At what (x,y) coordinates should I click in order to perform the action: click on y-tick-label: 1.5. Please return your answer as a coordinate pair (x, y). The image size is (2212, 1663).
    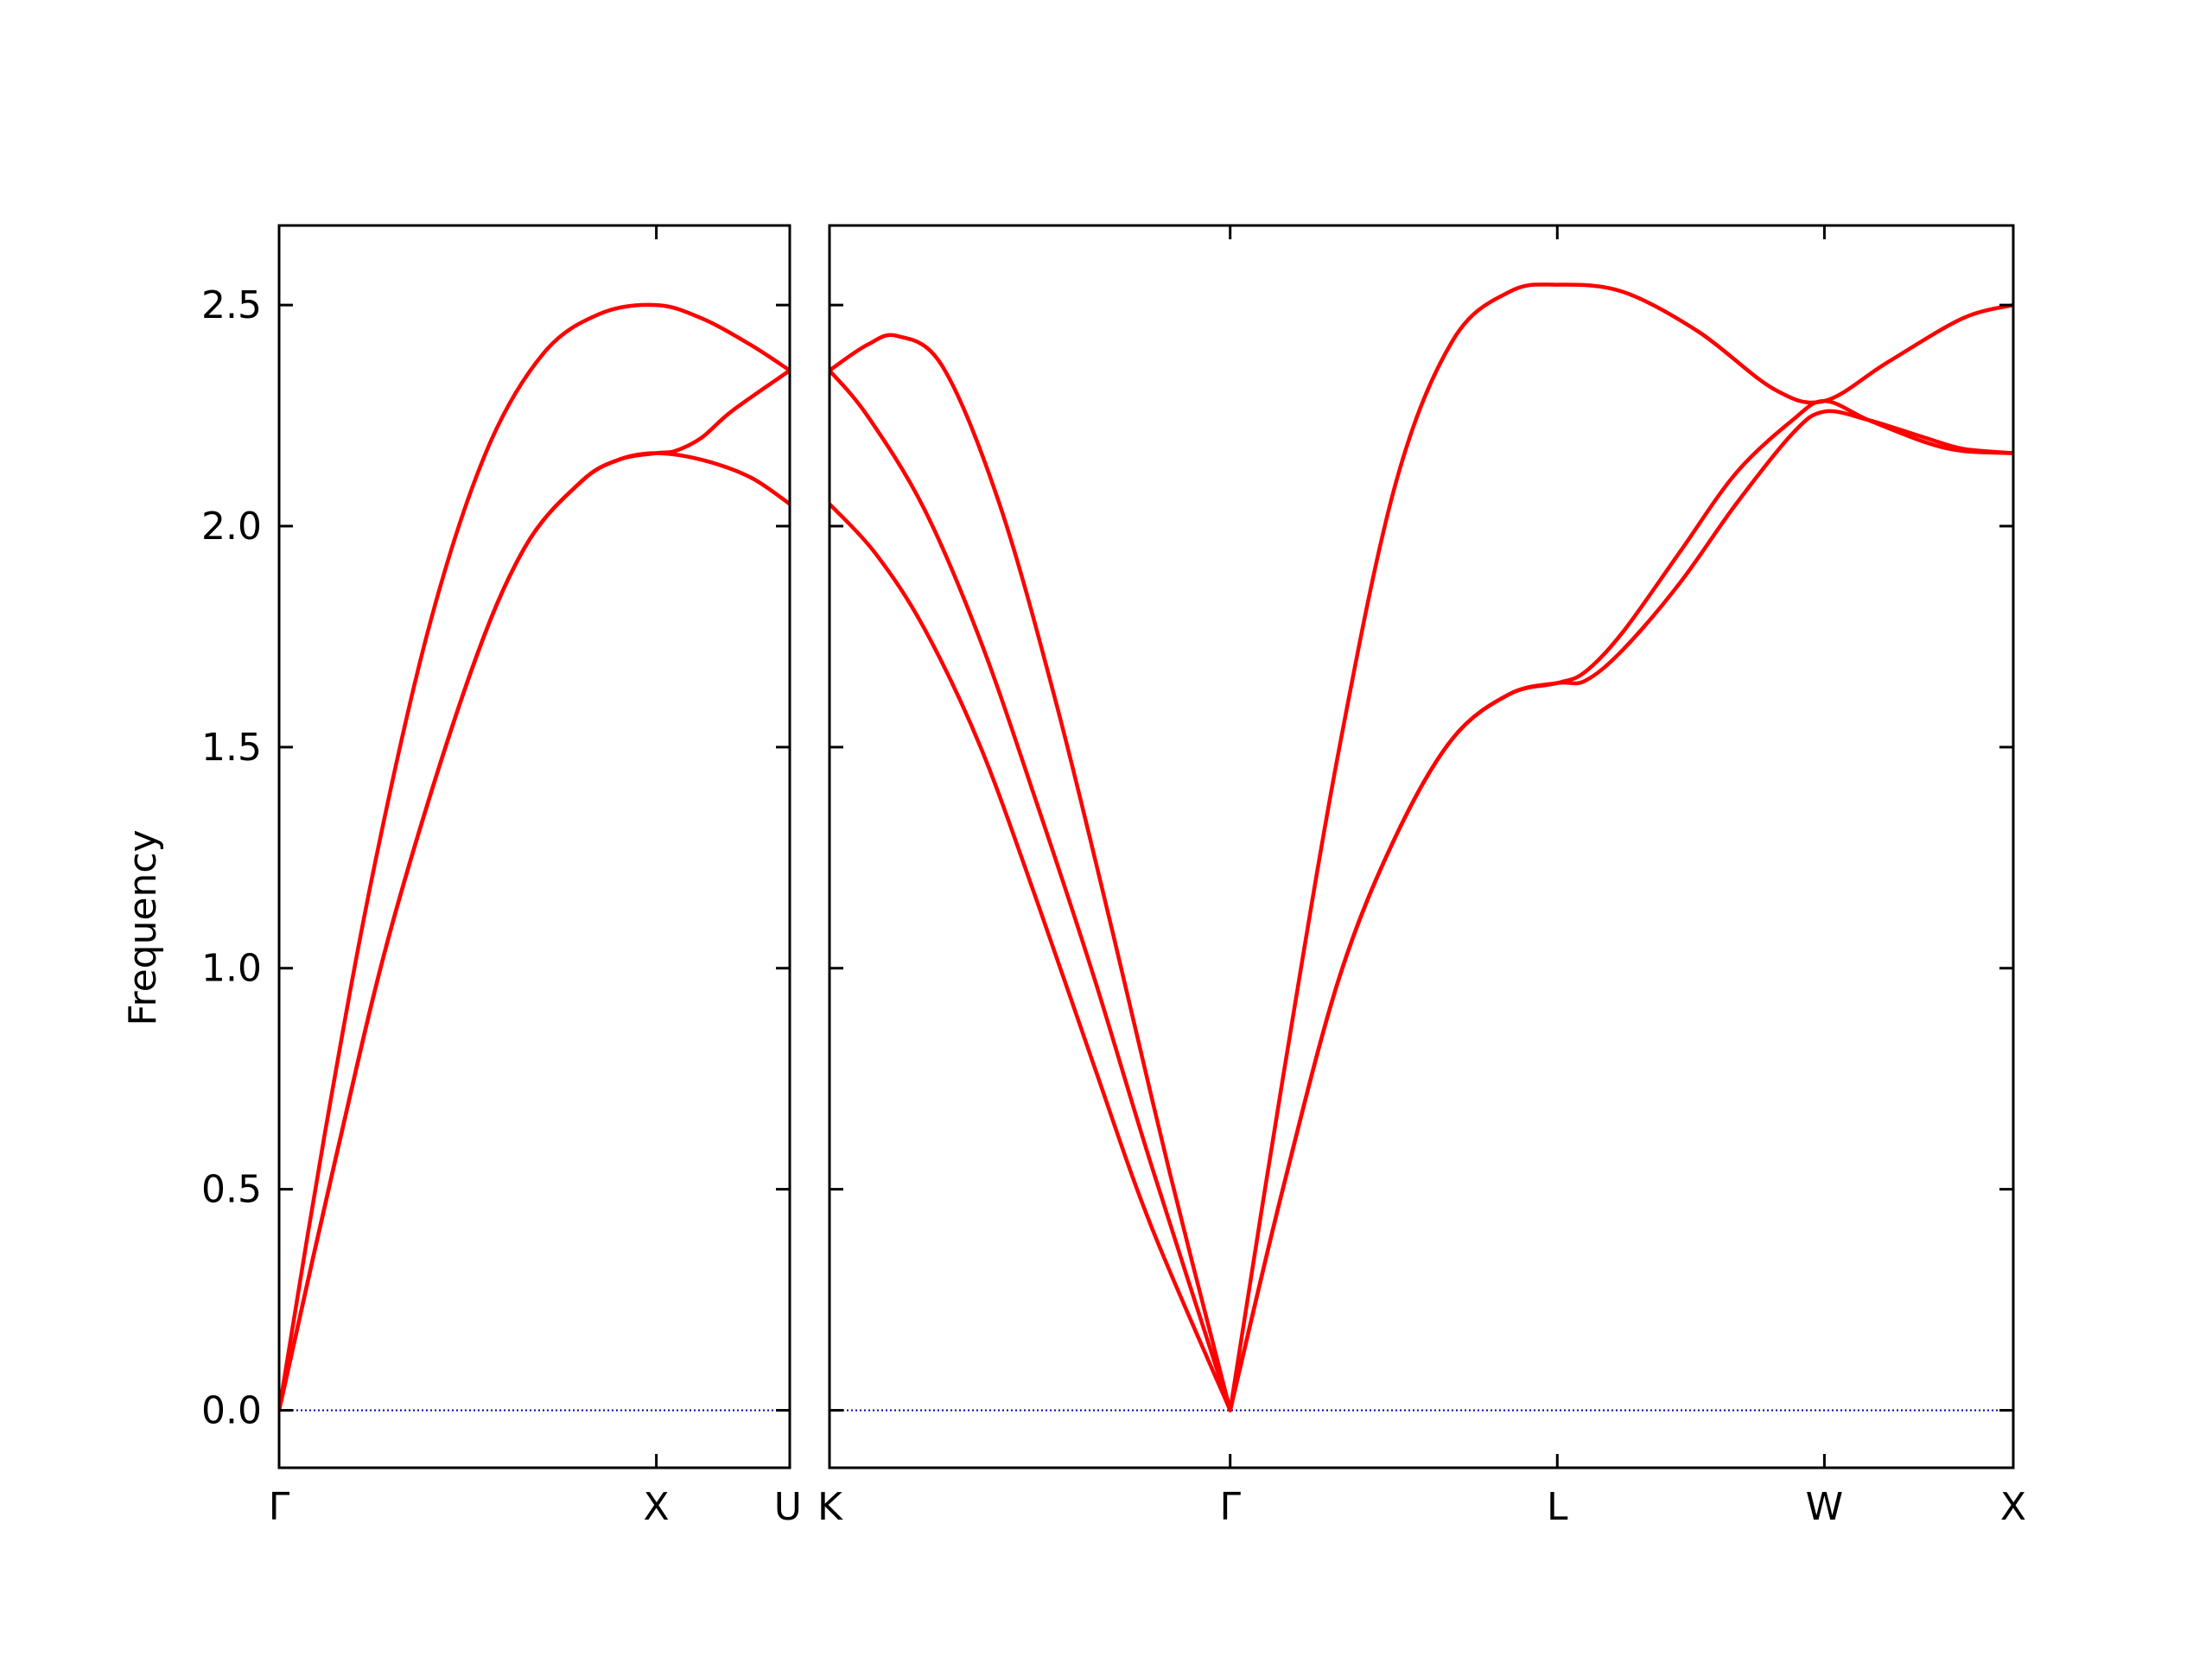
    Looking at the image, I should click on (232, 748).